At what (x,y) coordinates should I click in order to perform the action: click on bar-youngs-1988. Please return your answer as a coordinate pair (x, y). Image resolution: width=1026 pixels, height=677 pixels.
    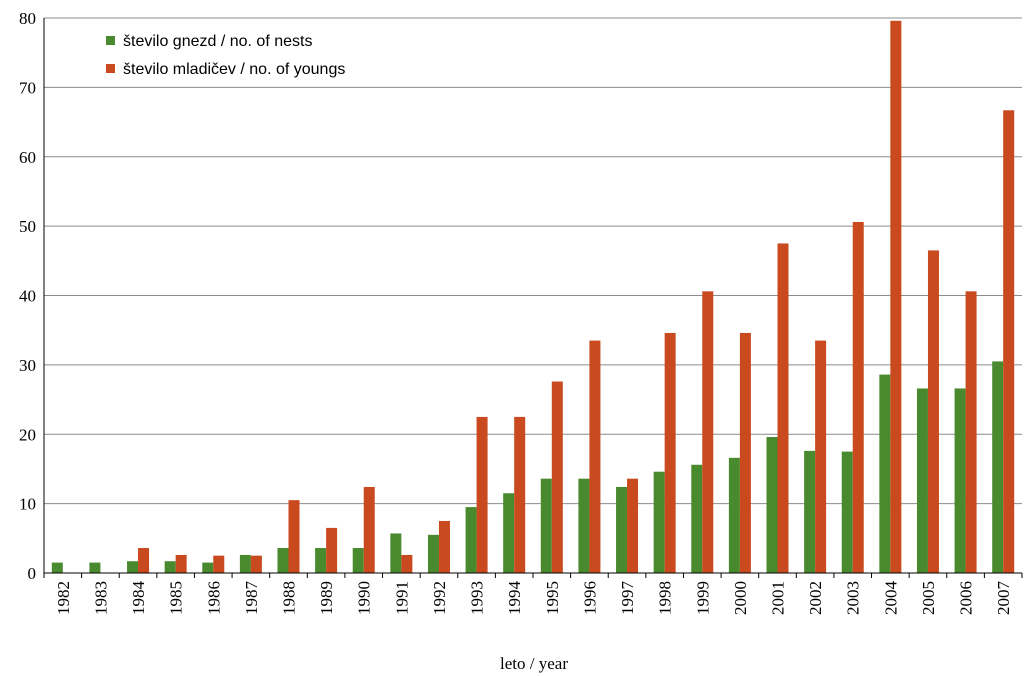
    Looking at the image, I should click on (294, 536).